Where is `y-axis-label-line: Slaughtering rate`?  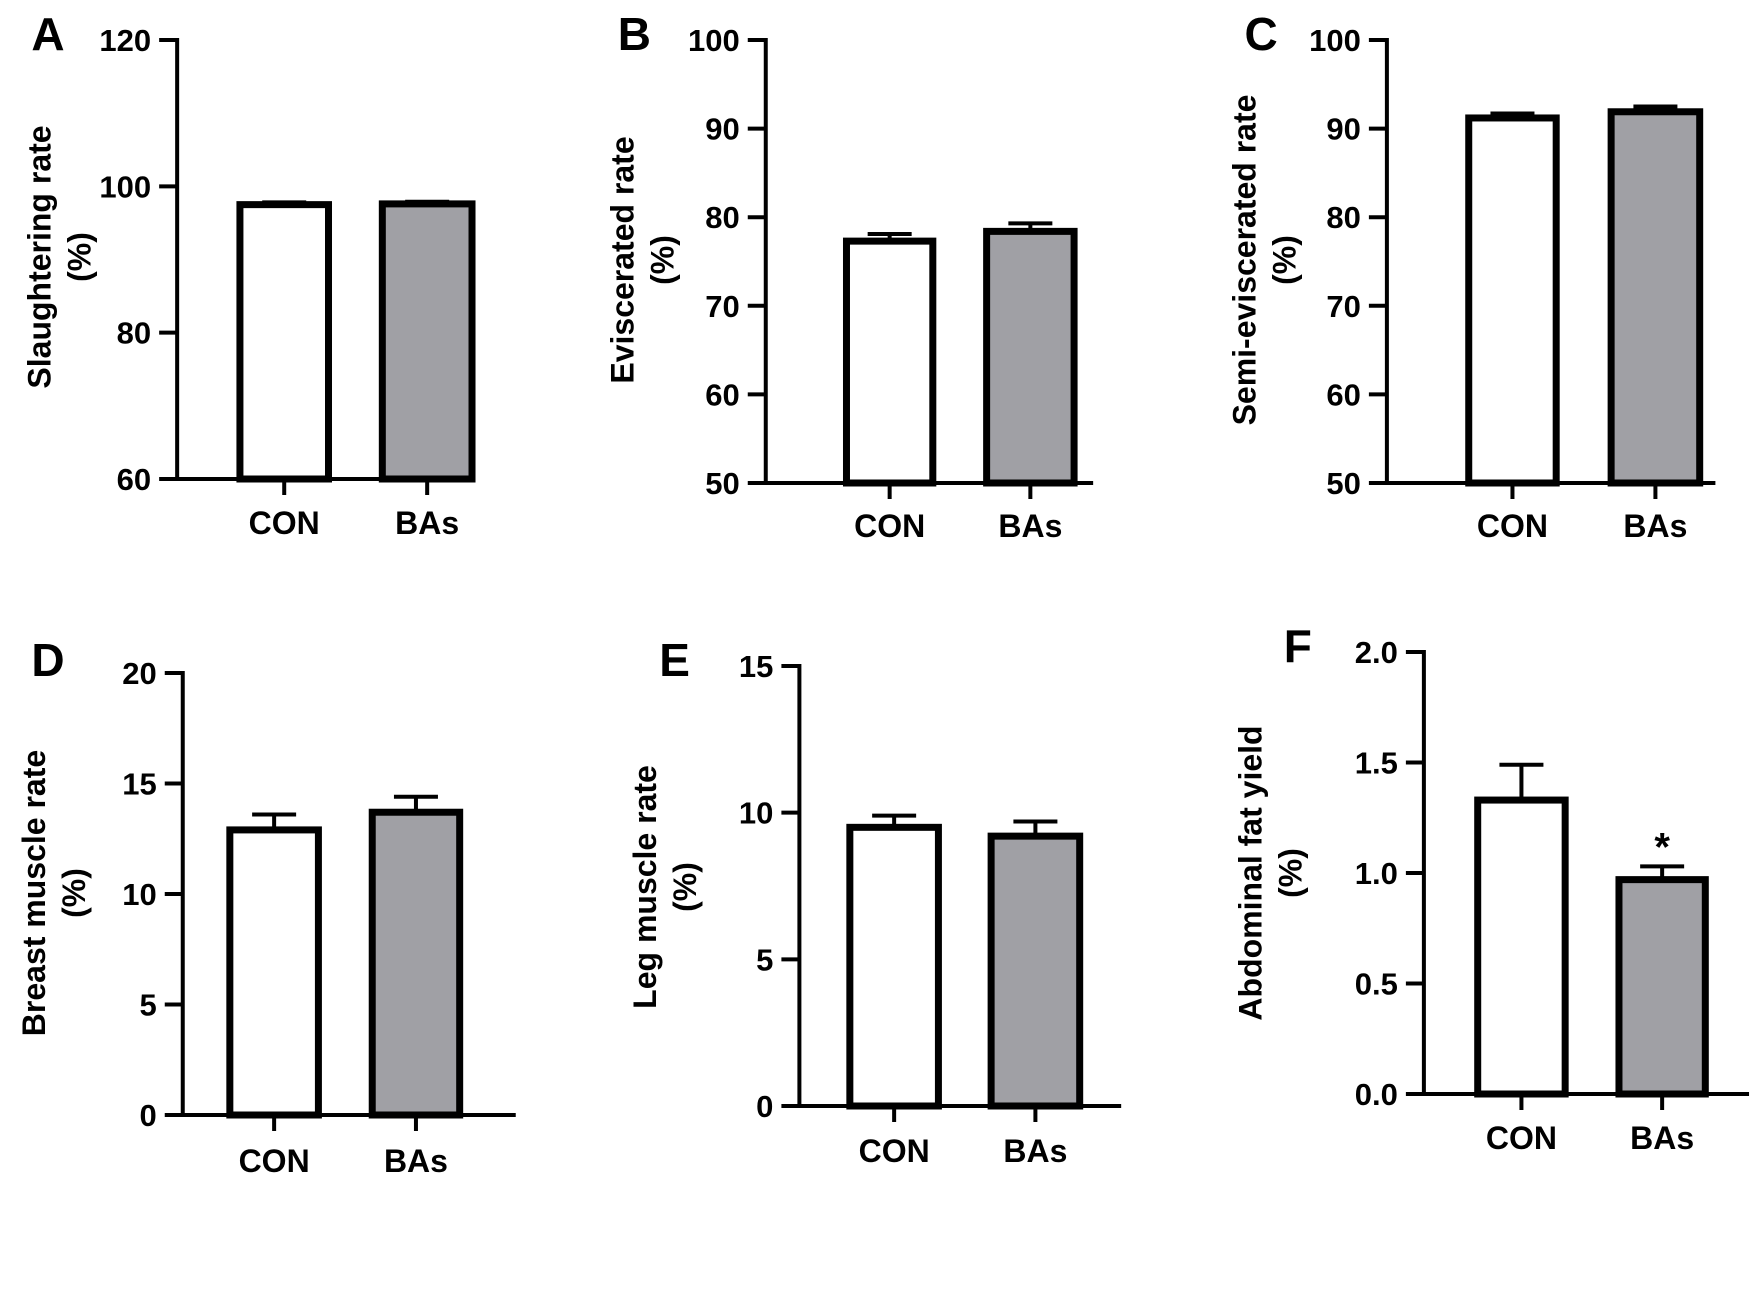
y-axis-label-line: Slaughtering rate is located at coordinates (39, 256).